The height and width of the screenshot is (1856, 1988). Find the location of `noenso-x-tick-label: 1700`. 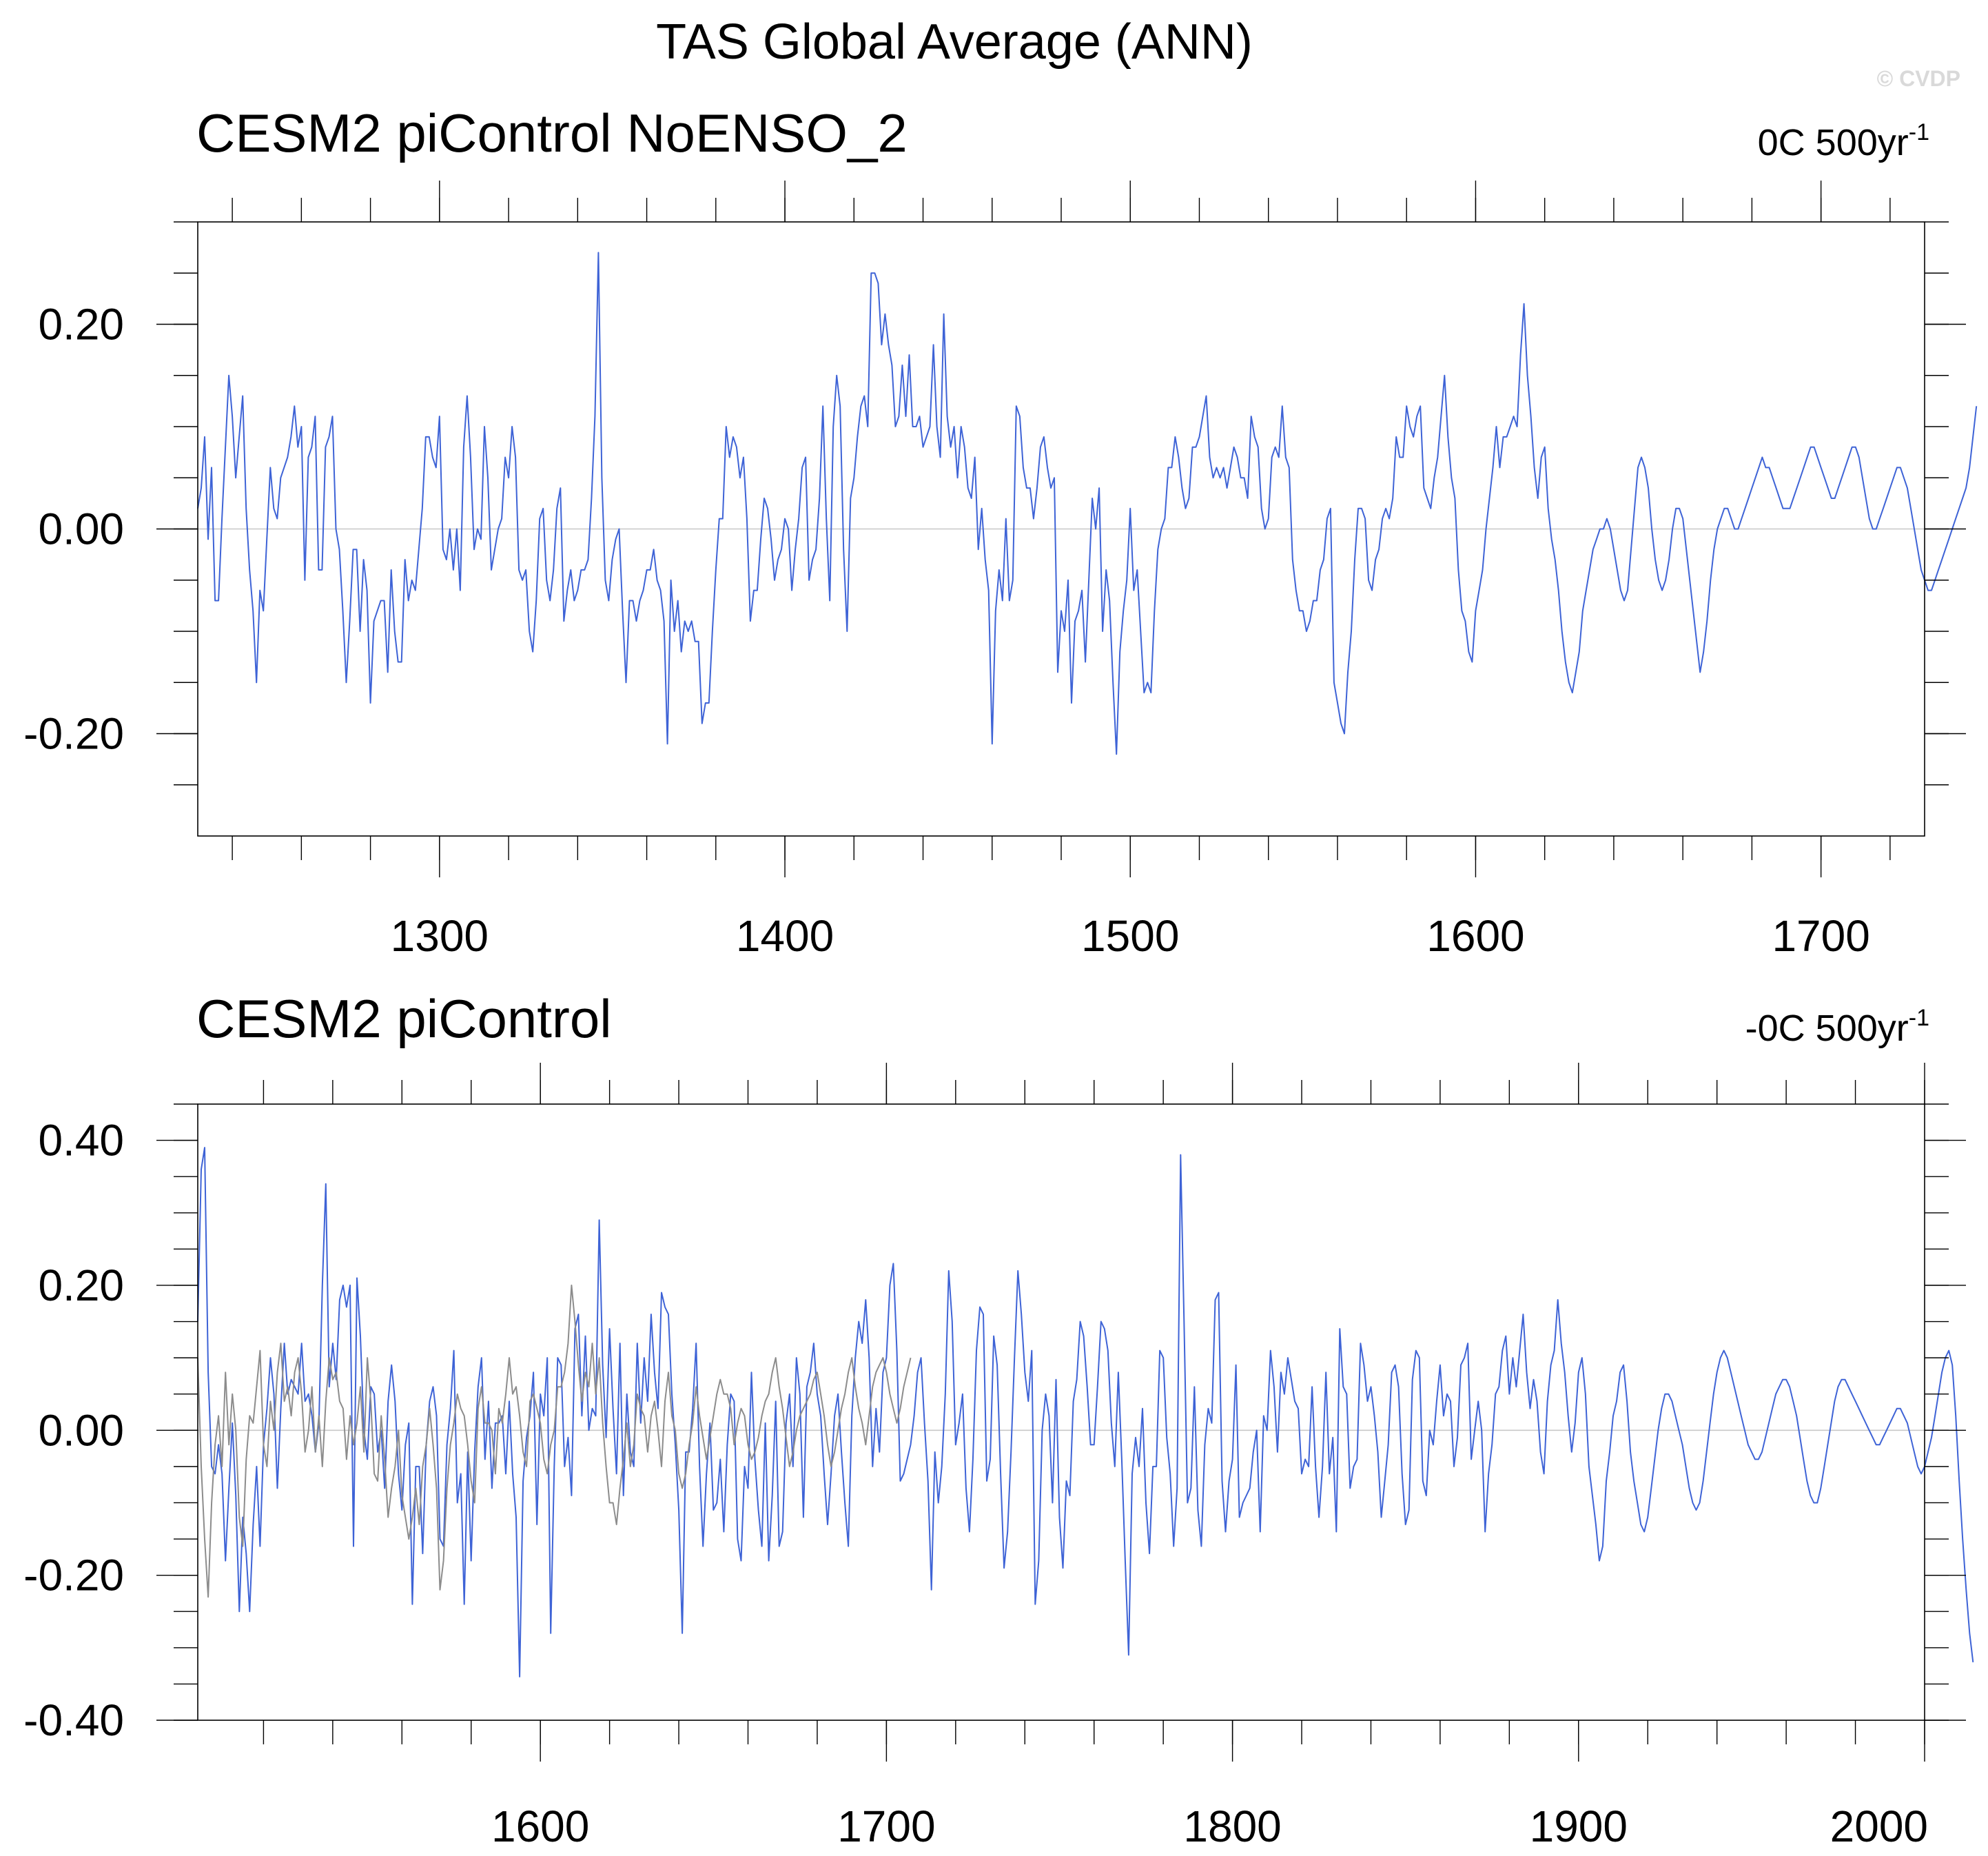

noenso-x-tick-label: 1700 is located at coordinates (1820, 936).